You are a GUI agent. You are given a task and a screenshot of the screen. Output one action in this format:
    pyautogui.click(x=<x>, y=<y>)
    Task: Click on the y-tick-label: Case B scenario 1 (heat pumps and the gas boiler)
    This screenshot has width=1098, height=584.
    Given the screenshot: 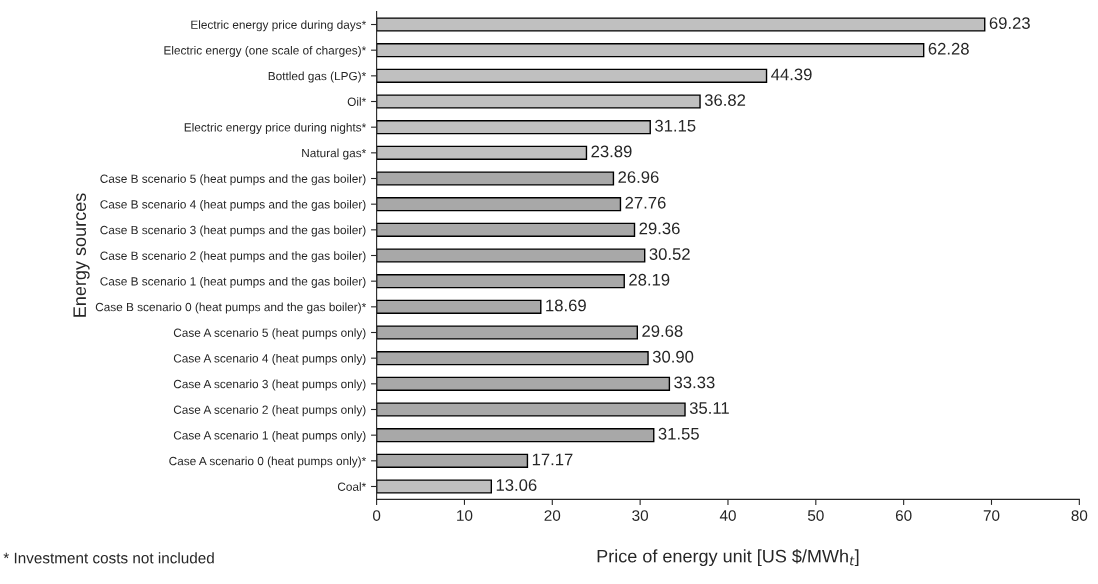 What is the action you would take?
    pyautogui.click(x=233, y=282)
    